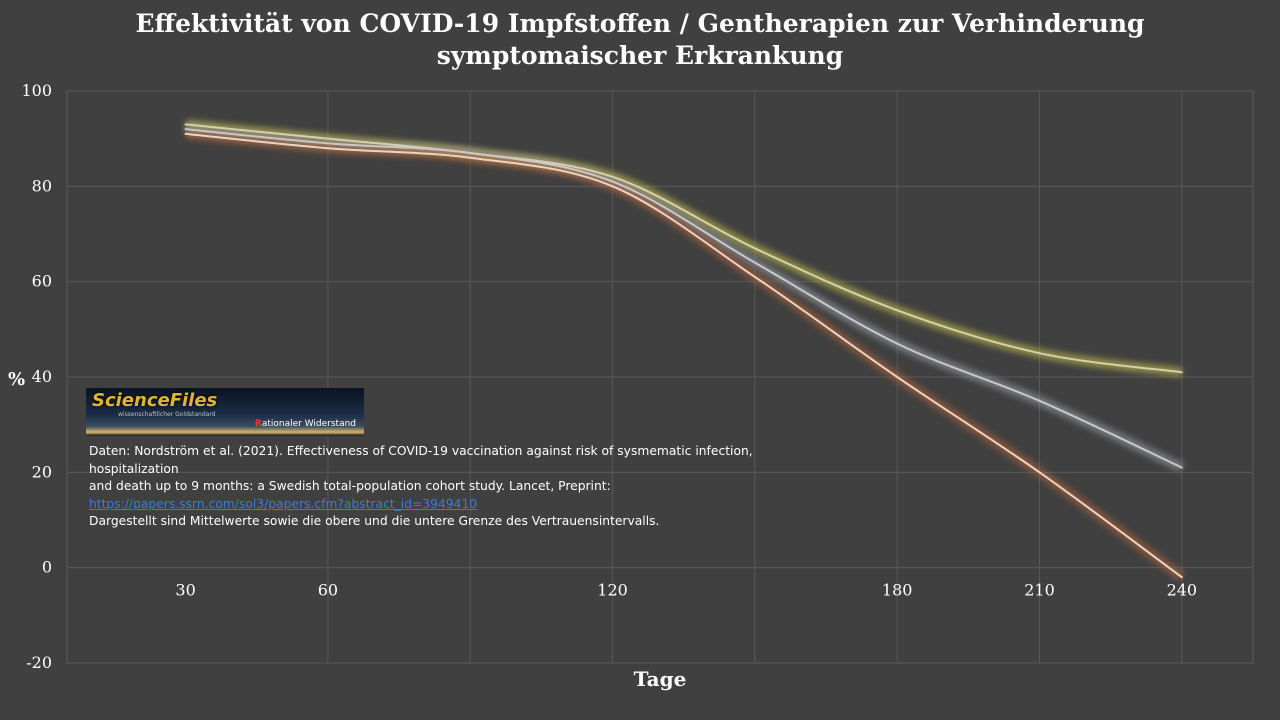  What do you see at coordinates (47, 567) in the screenshot?
I see `y-tick-label: 0` at bounding box center [47, 567].